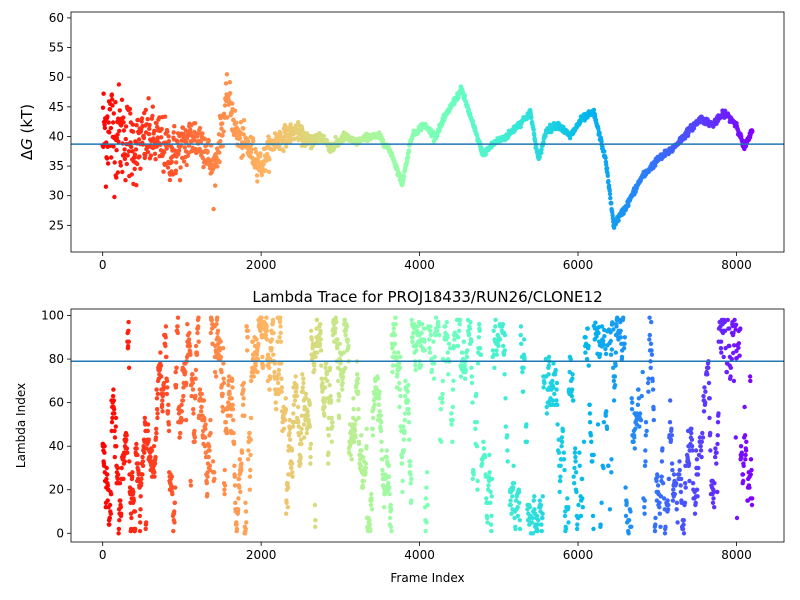 The height and width of the screenshot is (600, 800). I want to click on delta-g-y-axis: 25 30 35 40 45 50 55 60, so click(60, 121).